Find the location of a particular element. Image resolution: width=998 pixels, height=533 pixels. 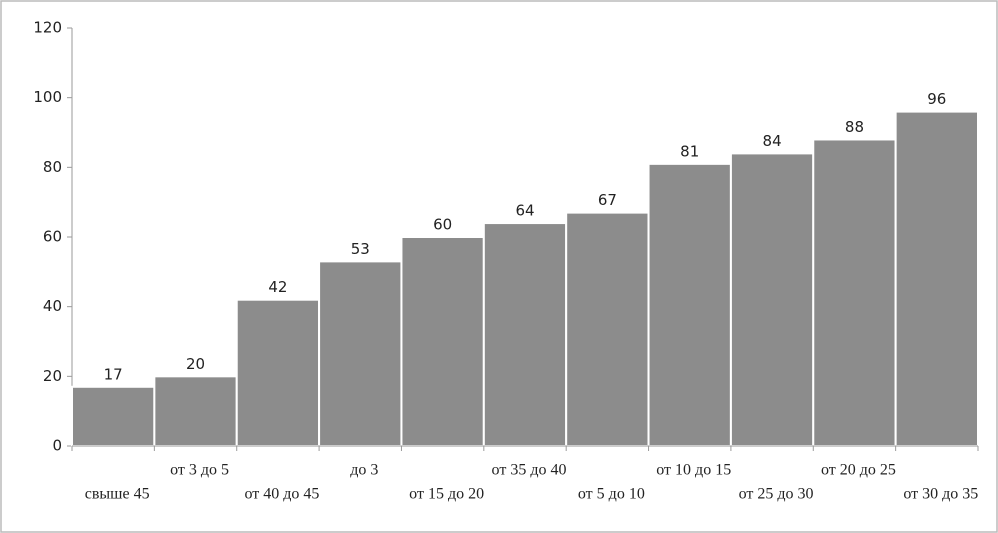

data-label: 84 is located at coordinates (772, 141).